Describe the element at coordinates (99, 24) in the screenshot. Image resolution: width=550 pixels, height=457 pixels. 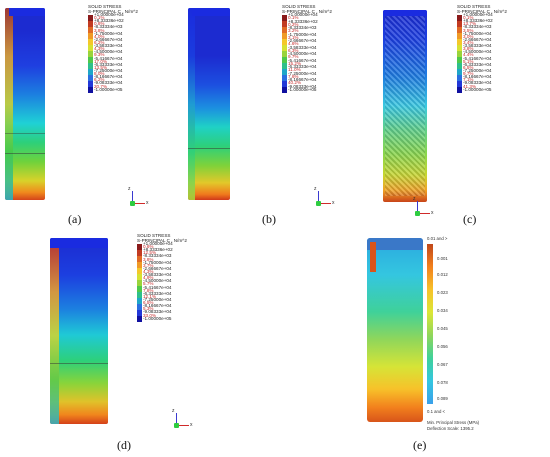
I see `legend-percent-label: 0.8%` at that location.